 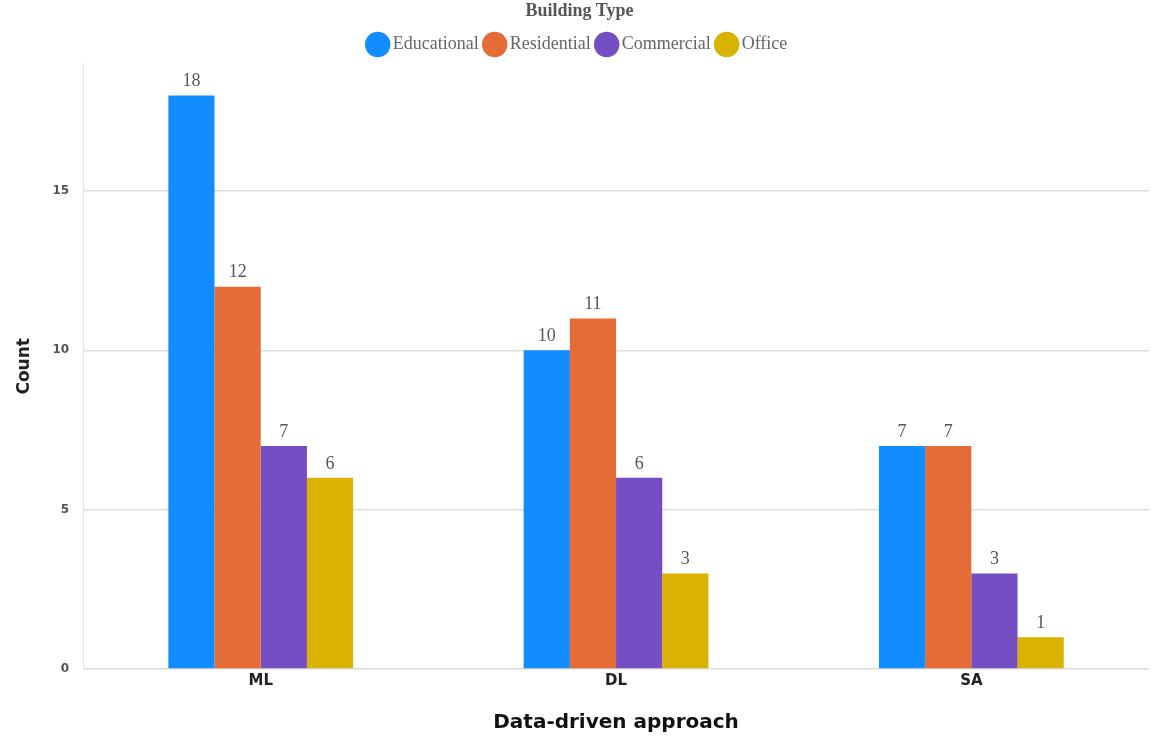 I want to click on y-axis-title: Count, so click(x=22, y=366).